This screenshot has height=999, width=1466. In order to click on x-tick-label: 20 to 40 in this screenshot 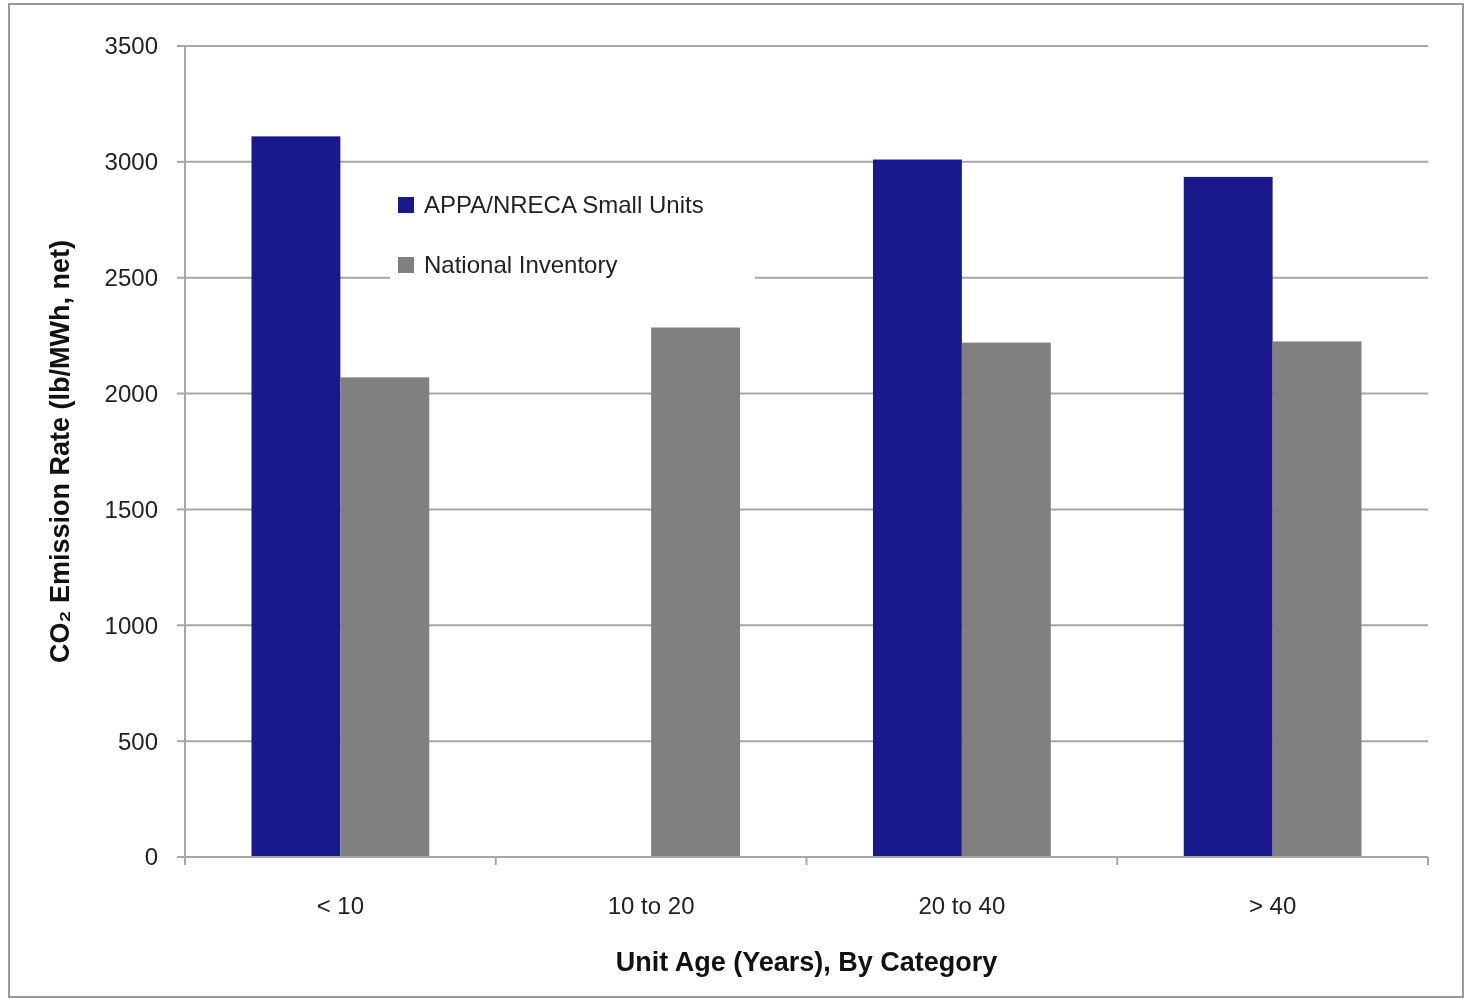, I will do `click(962, 906)`.